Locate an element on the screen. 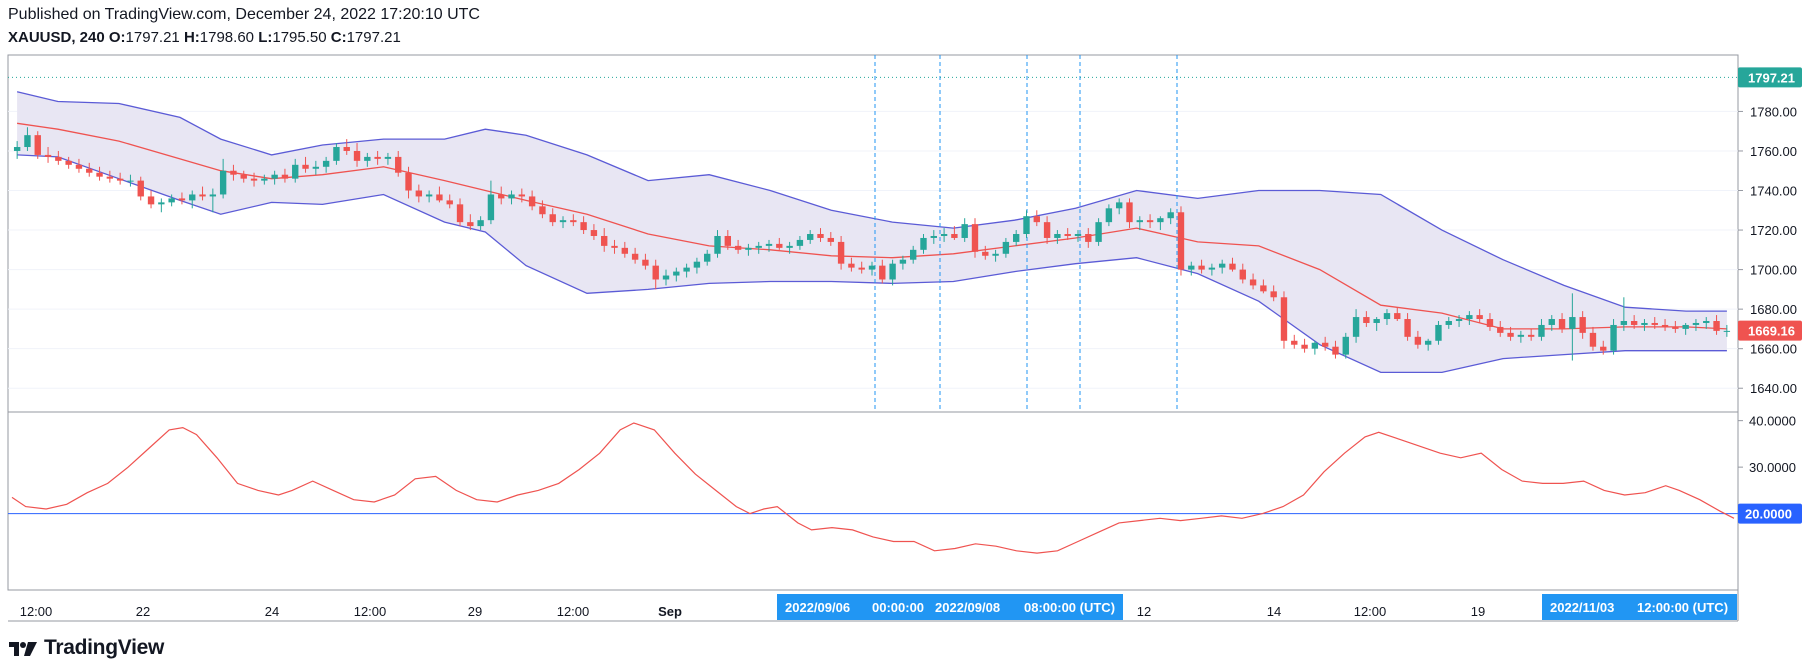 The image size is (1816, 672). time-tick-label: 14 is located at coordinates (1274, 611).